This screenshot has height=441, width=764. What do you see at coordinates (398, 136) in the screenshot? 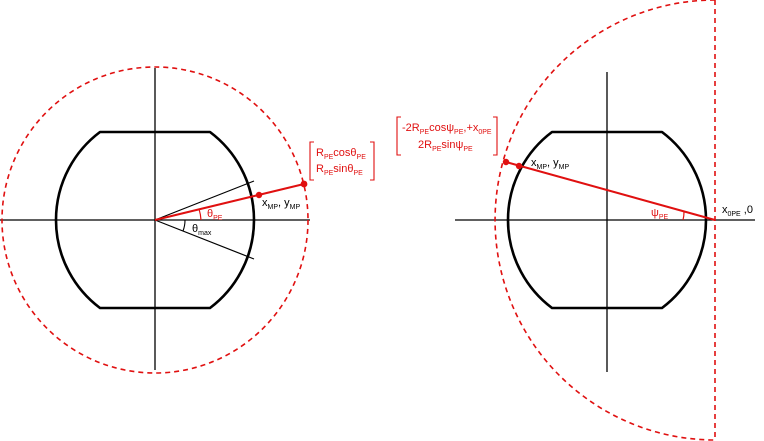
I see `right-matrix-bracket-left` at bounding box center [398, 136].